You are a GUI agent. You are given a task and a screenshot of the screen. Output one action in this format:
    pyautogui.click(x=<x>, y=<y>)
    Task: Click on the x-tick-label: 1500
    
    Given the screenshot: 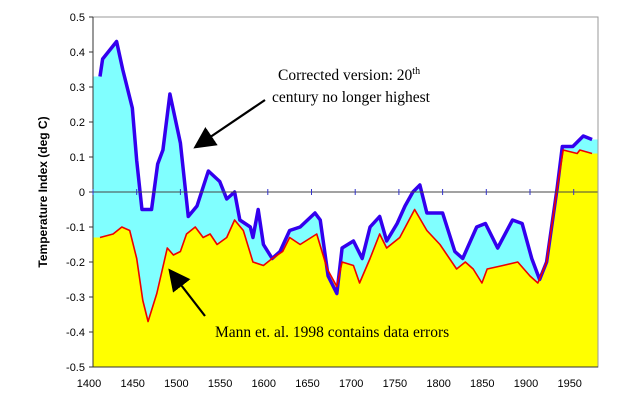 What is the action you would take?
    pyautogui.click(x=176, y=384)
    